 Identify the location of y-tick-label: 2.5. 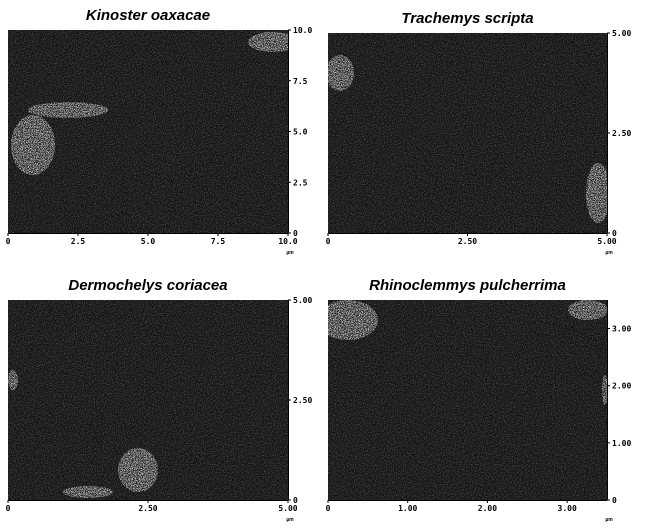
(300, 182).